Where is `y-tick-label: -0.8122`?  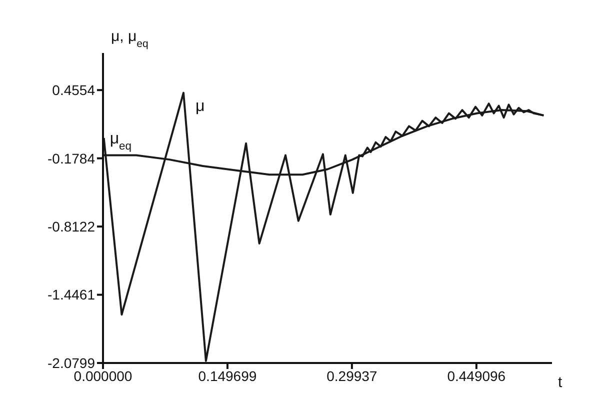 y-tick-label: -0.8122 is located at coordinates (72, 226).